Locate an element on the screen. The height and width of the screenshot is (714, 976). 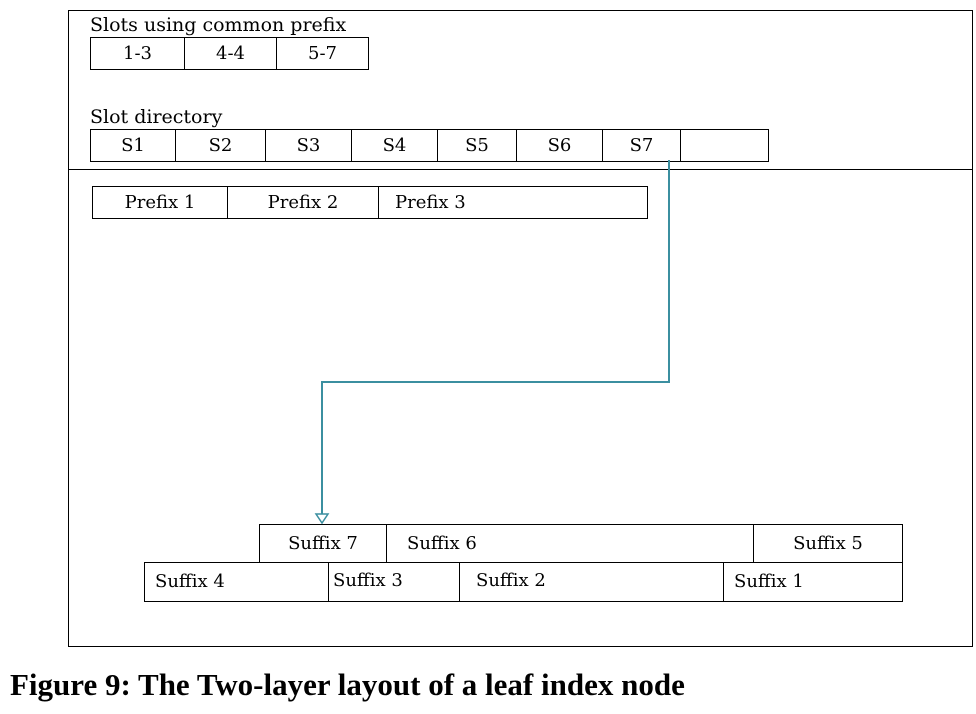
suffix-row-bottom: Suffix 4 Suffix 3 Suffix 2 Suffix 1 is located at coordinates (523, 582).